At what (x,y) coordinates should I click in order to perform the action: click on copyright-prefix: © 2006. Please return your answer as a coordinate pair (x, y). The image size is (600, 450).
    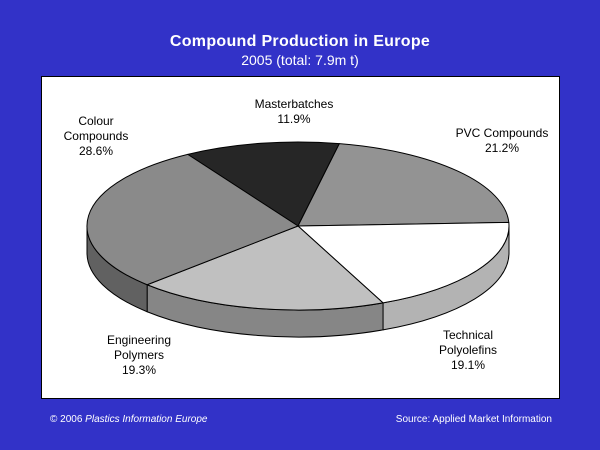
    Looking at the image, I should click on (68, 419).